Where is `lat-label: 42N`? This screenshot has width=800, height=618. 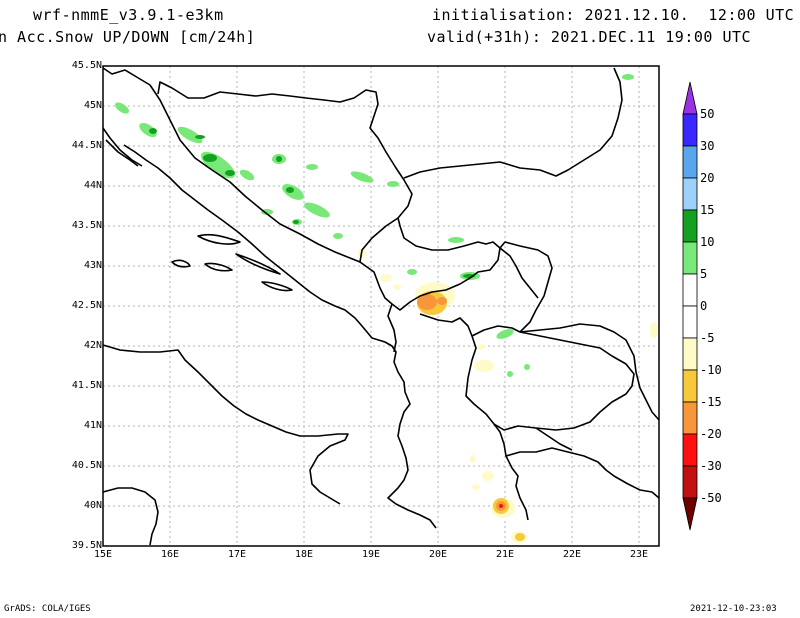
lat-label: 42N is located at coordinates (92, 345).